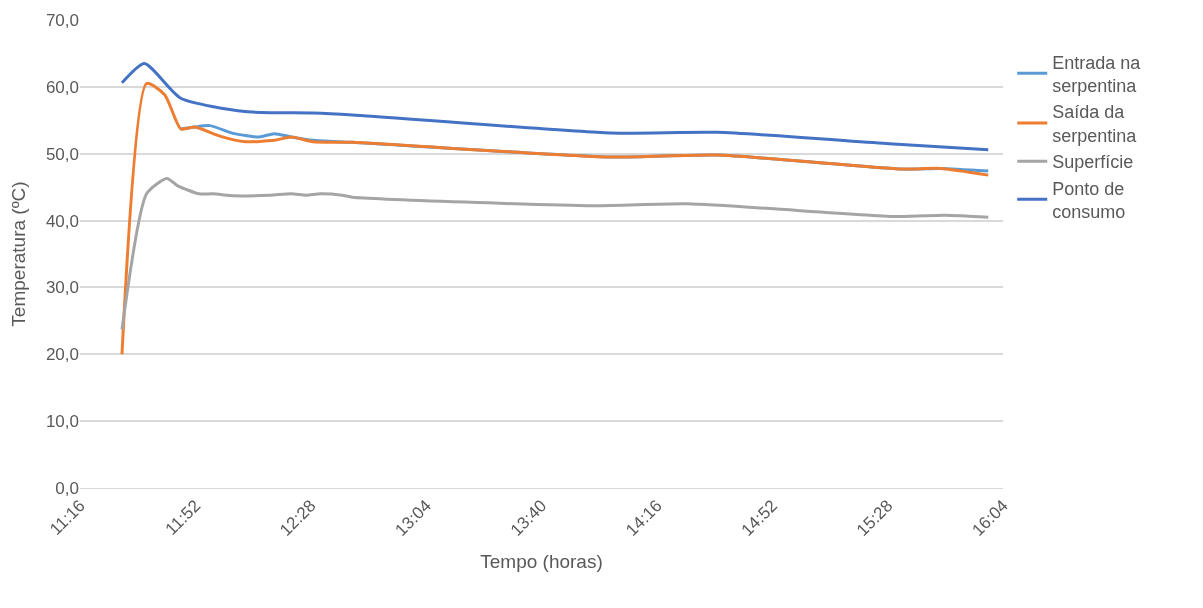  I want to click on legend-label: Saída da serpentina, so click(1095, 124).